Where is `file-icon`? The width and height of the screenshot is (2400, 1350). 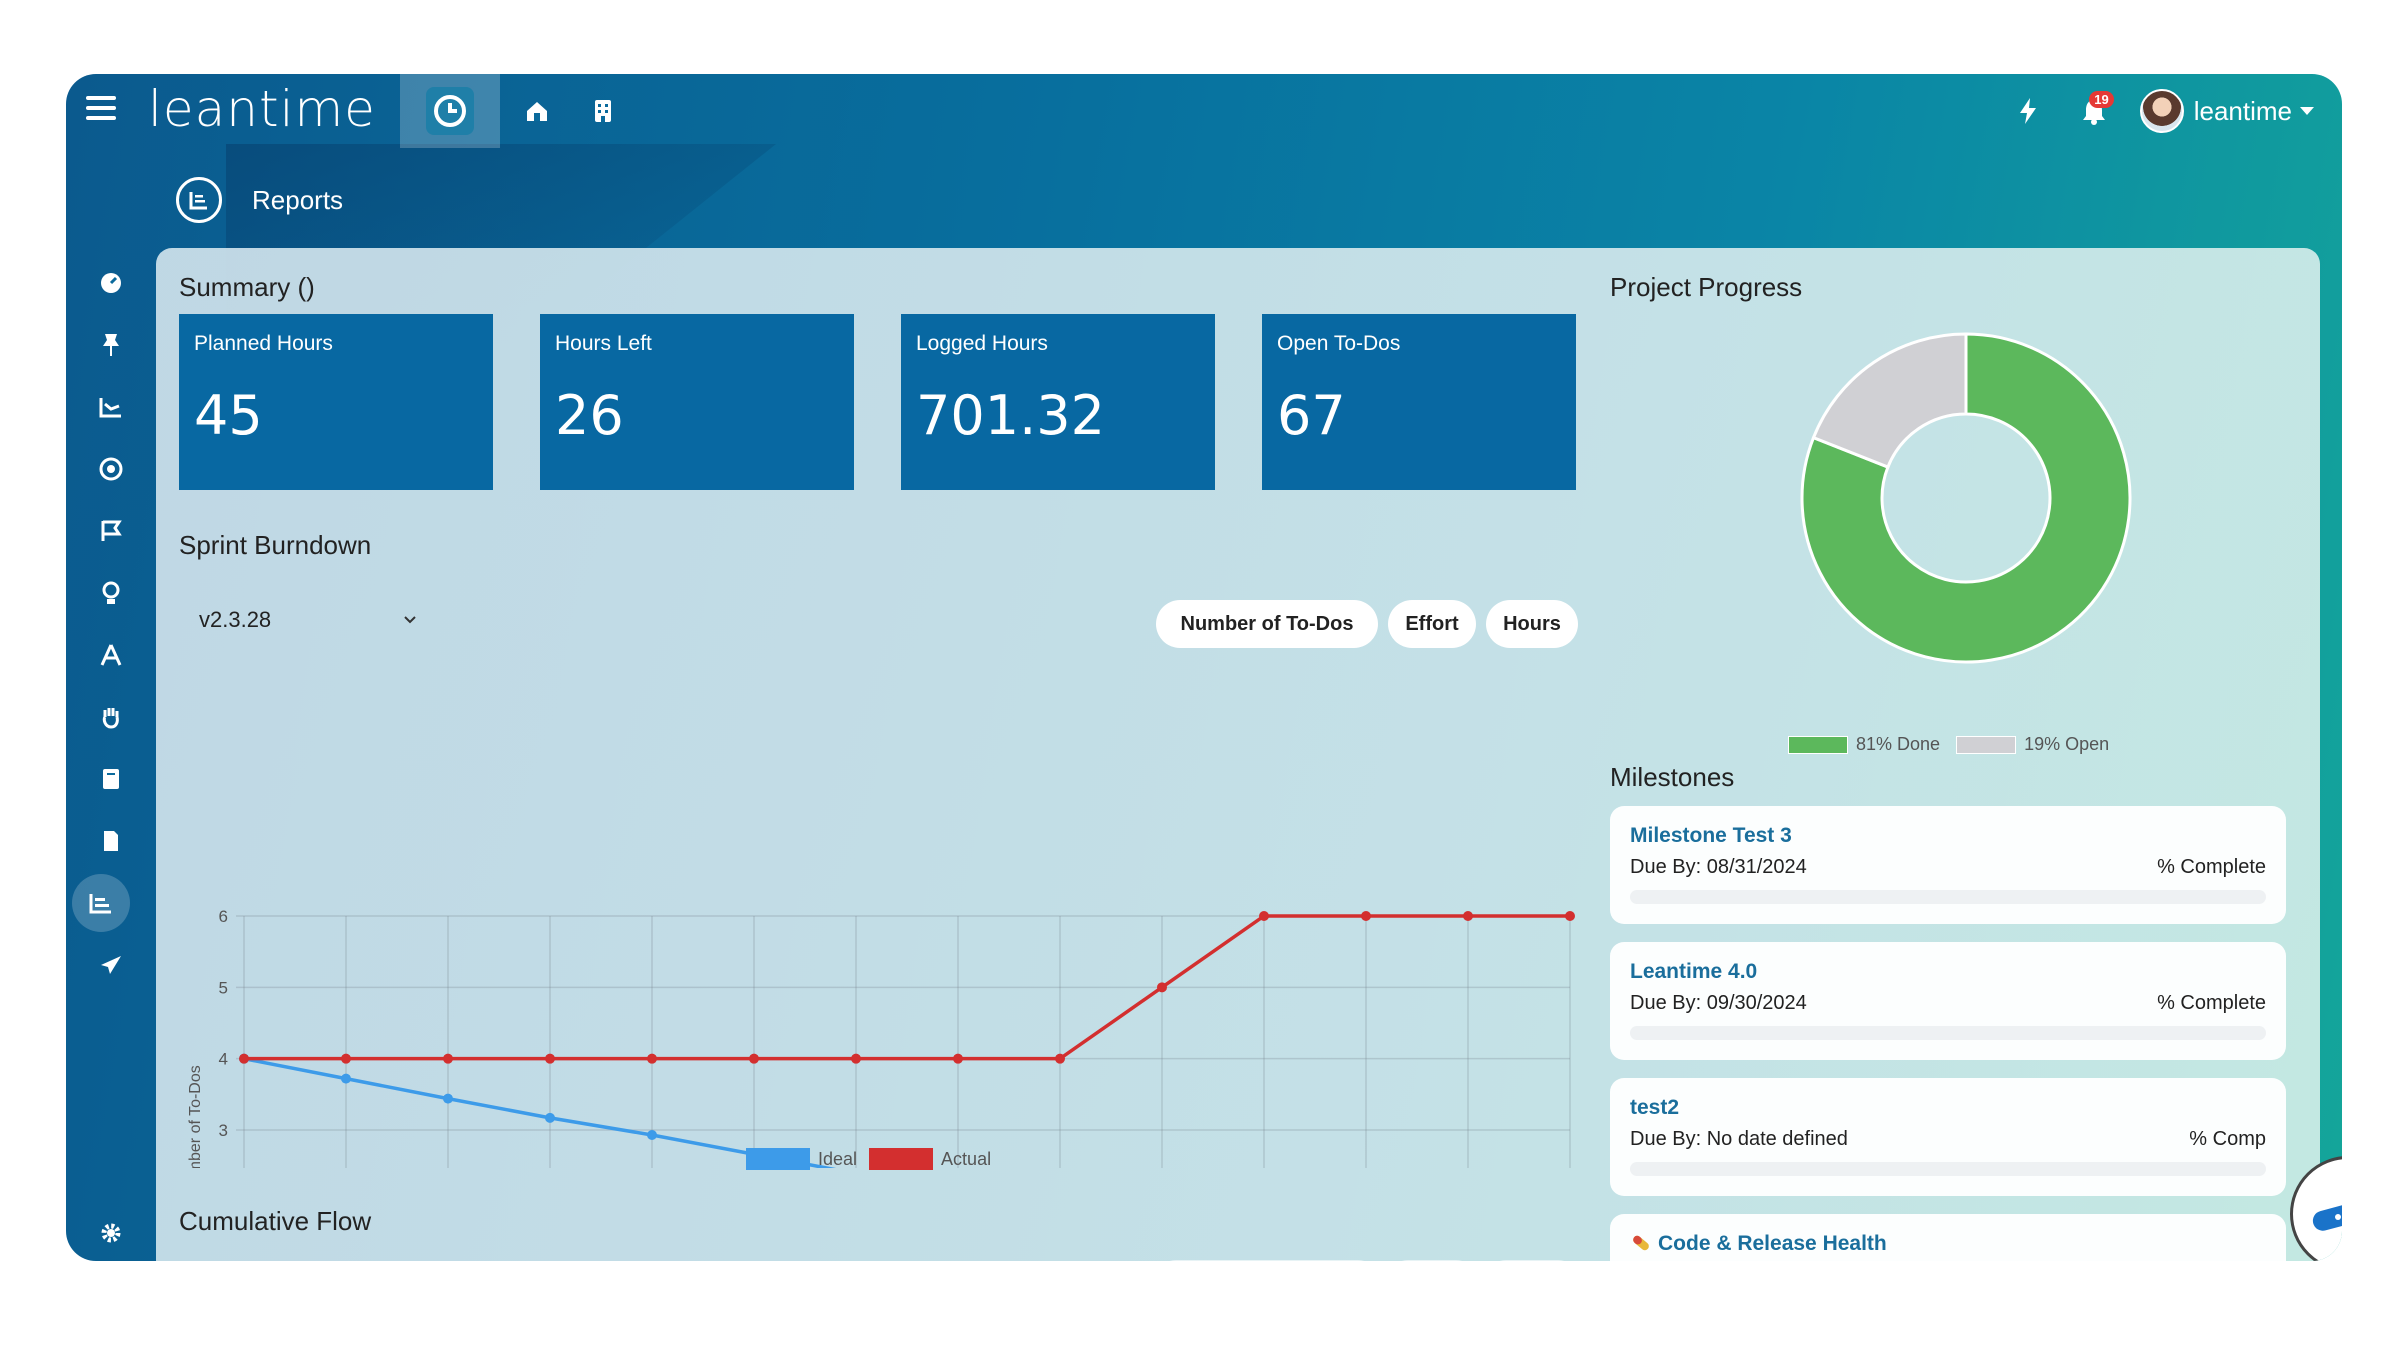
file-icon is located at coordinates (111, 841).